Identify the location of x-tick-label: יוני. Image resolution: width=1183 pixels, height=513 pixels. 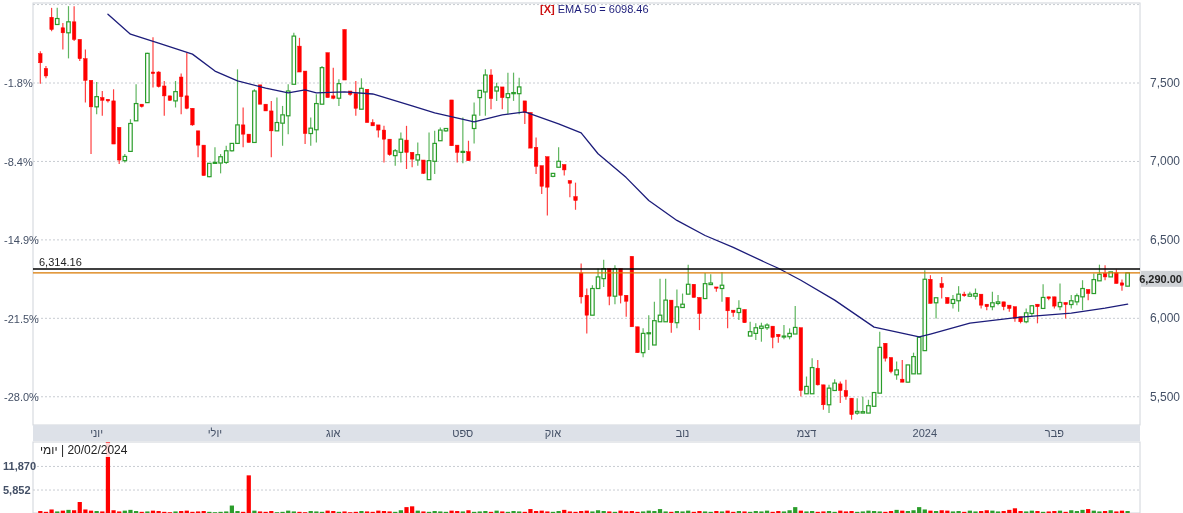
(97, 433).